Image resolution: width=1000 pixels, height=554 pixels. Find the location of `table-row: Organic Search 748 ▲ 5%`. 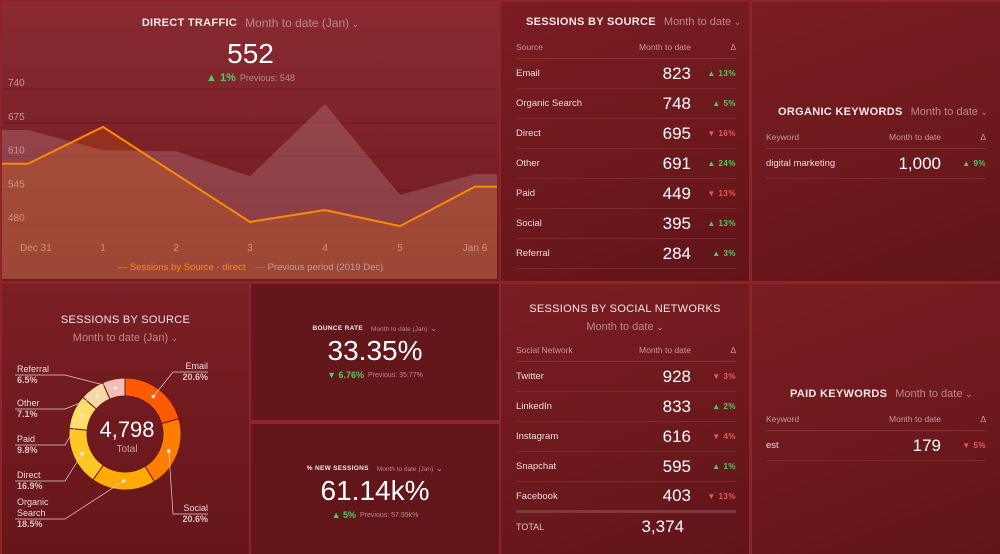

table-row: Organic Search 748 ▲ 5% is located at coordinates (626, 103).